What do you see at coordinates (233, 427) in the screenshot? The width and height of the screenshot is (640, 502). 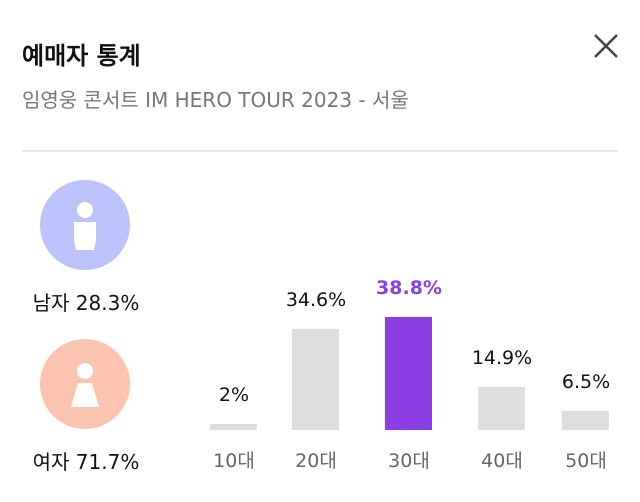 I see `bar-10대` at bounding box center [233, 427].